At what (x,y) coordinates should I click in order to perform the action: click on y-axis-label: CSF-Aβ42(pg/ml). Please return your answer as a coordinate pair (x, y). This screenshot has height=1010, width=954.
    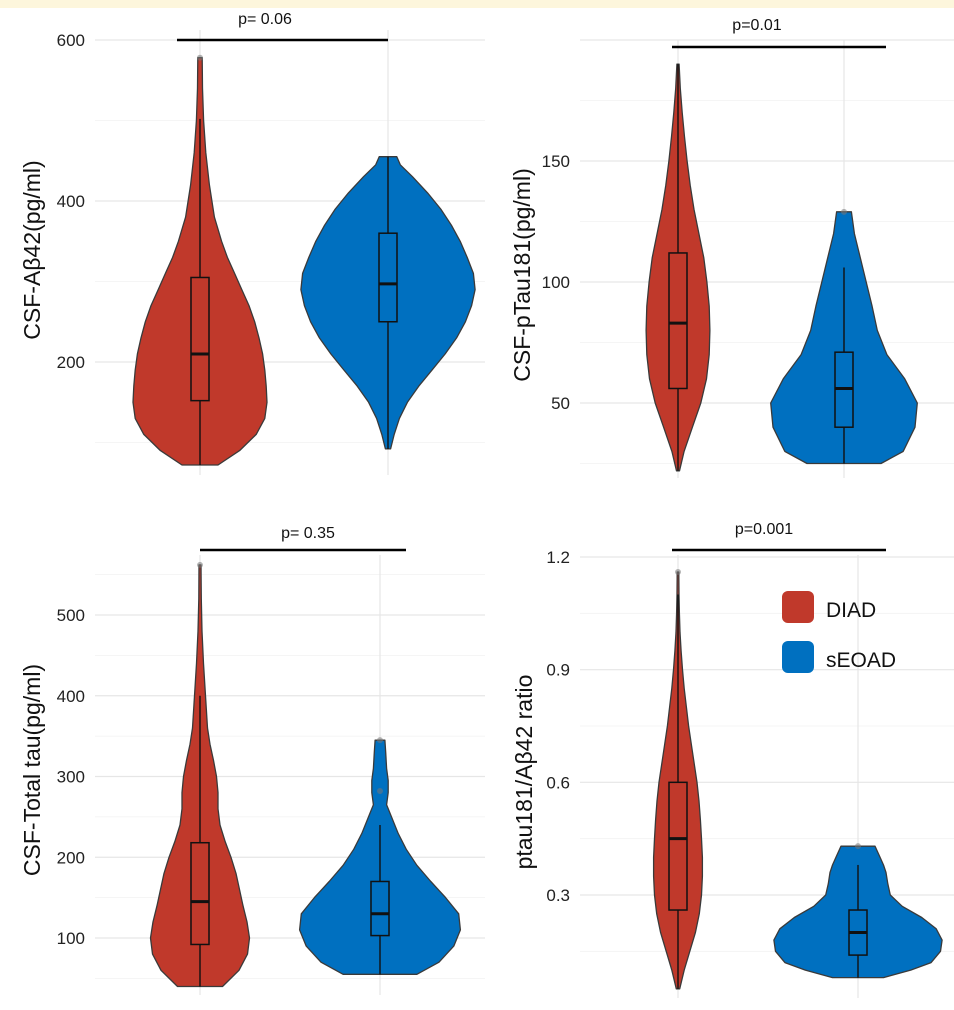
    Looking at the image, I should click on (32, 249).